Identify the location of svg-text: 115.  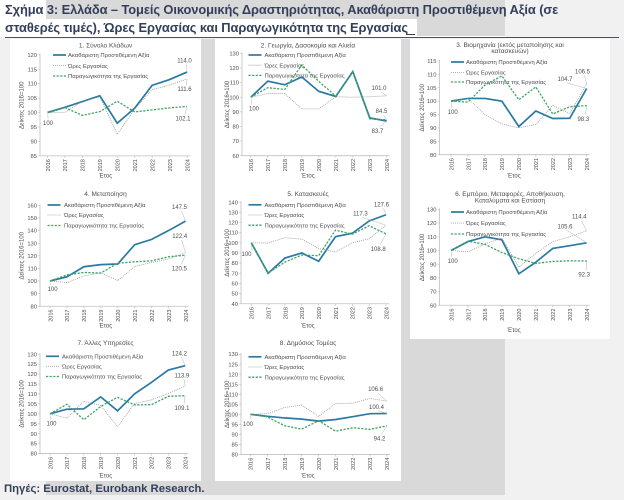
(32, 385).